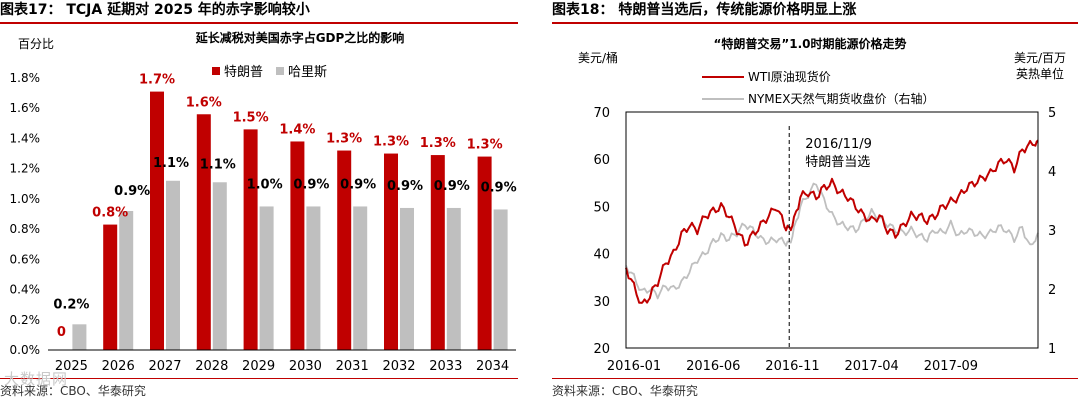 The height and width of the screenshot is (404, 1080). I want to click on right-left-y-tick-label: 70, so click(601, 113).